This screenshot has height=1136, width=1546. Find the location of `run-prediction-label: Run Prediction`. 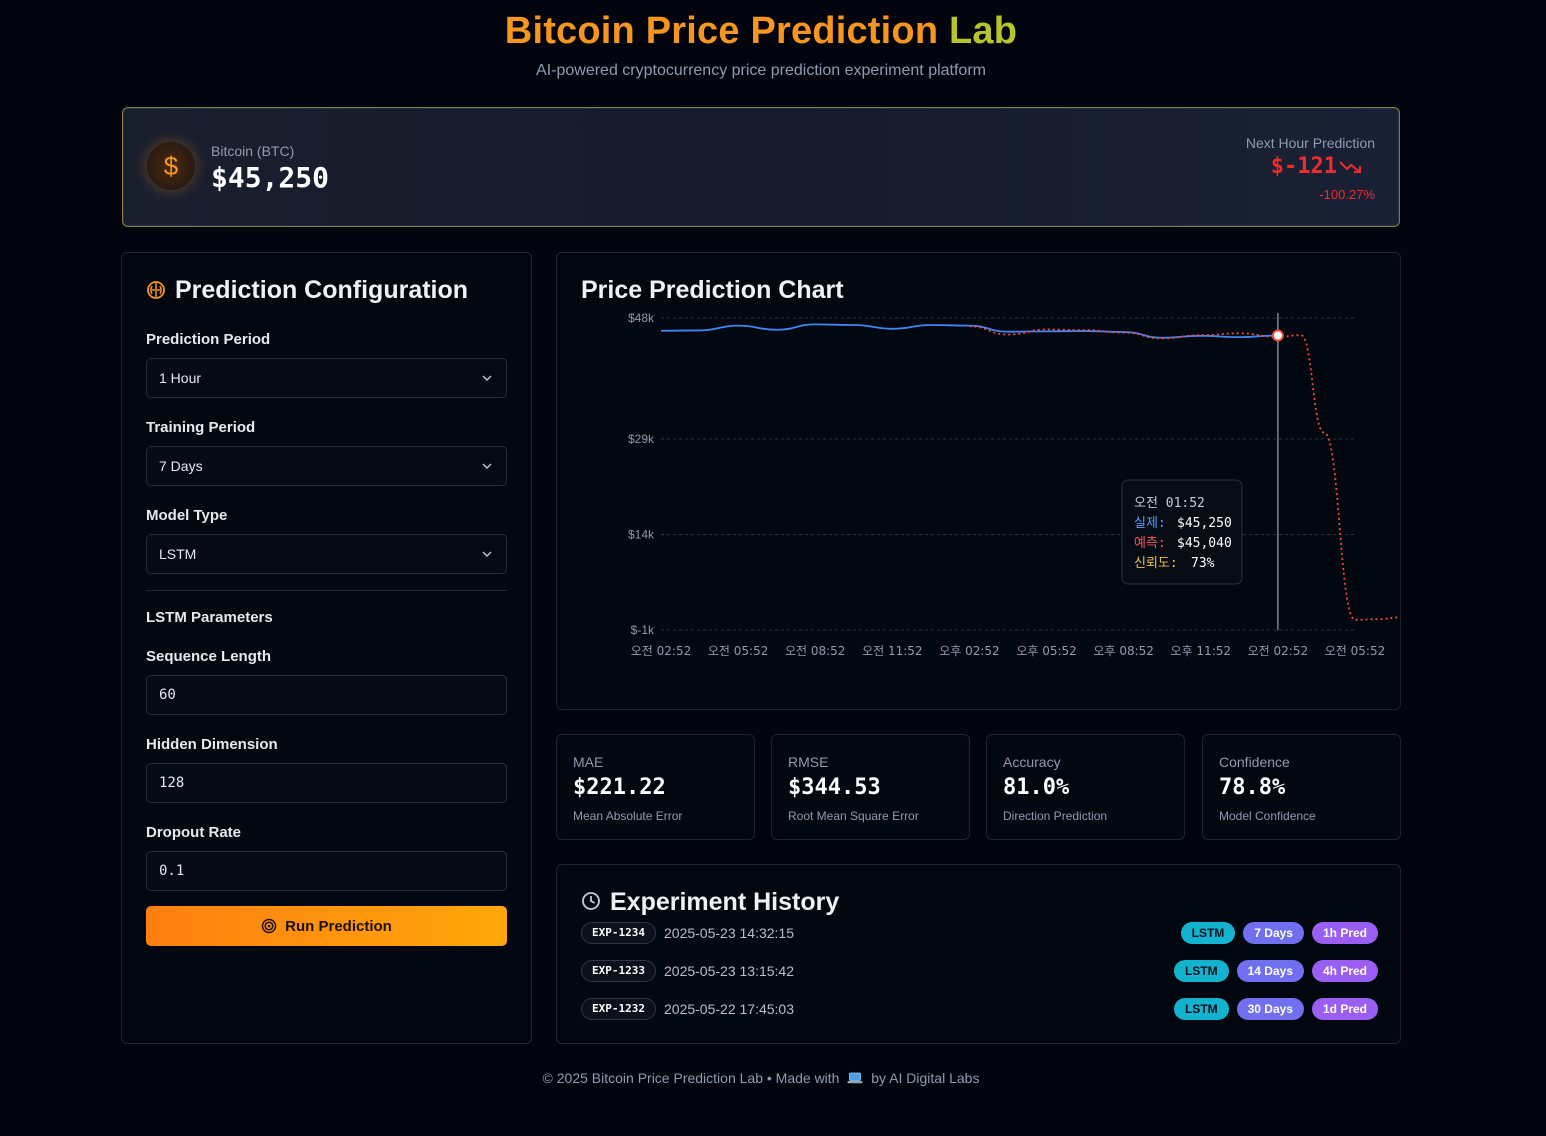

run-prediction-label: Run Prediction is located at coordinates (338, 926).